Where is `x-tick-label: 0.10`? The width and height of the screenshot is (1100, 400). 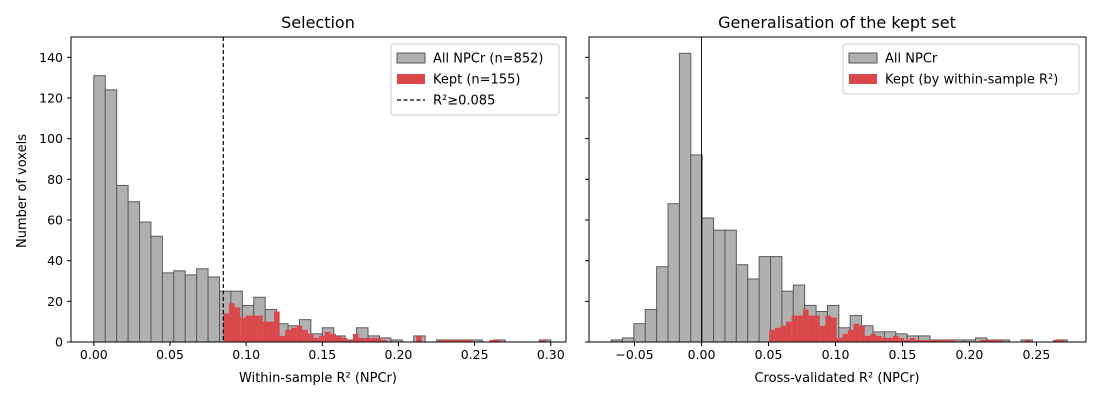
x-tick-label: 0.10 is located at coordinates (836, 354).